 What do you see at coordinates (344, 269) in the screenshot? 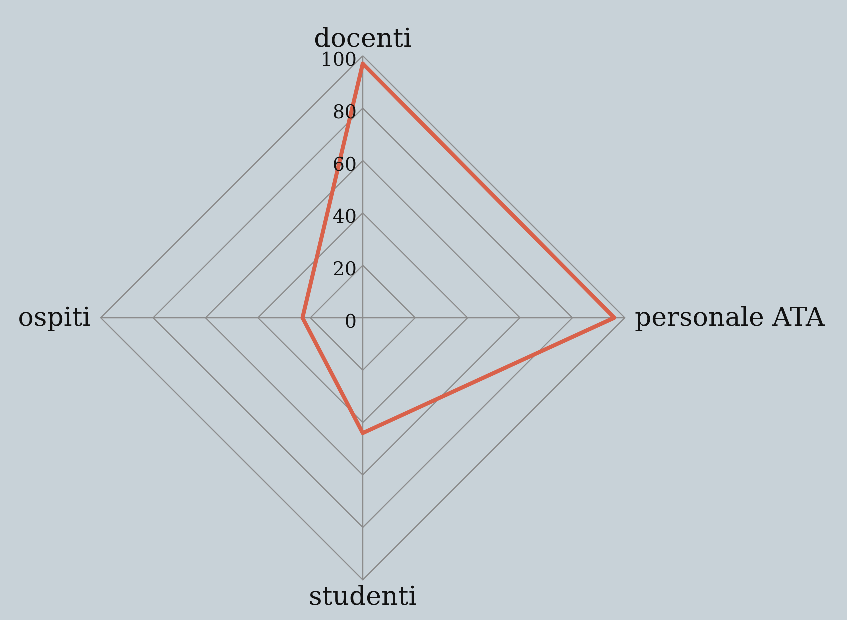
I see `y-tick-label: 20` at bounding box center [344, 269].